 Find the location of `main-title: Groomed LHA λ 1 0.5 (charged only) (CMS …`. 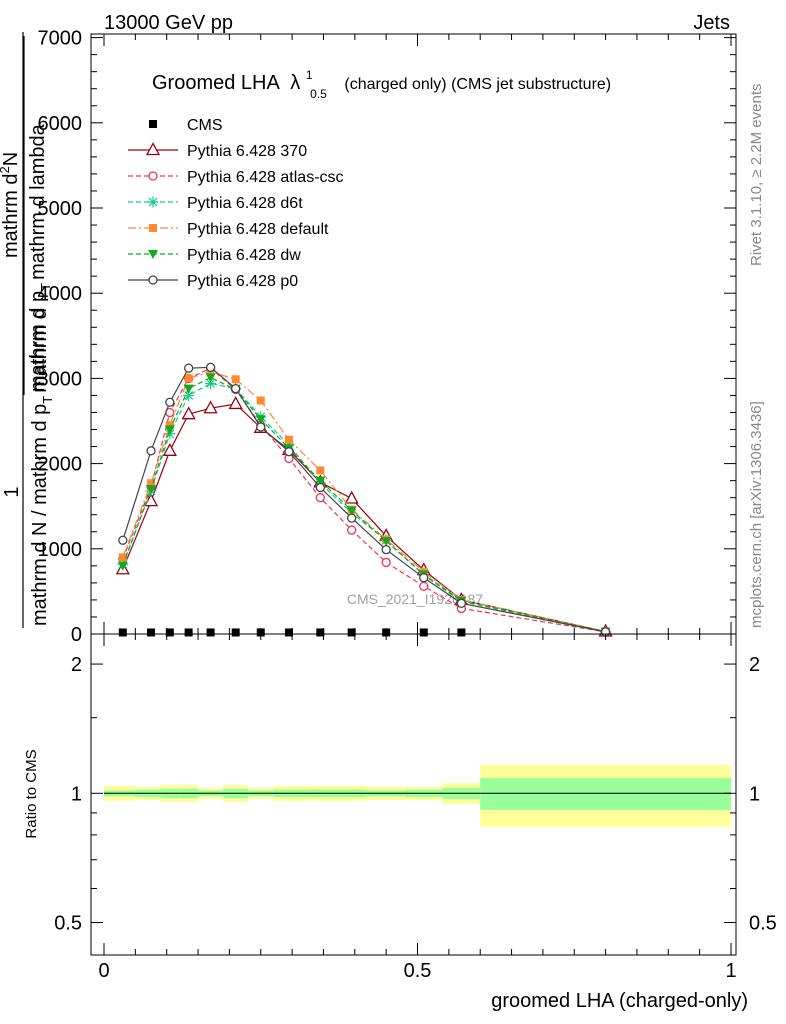

main-title: Groomed LHA λ 1 0.5 (charged only) (CMS … is located at coordinates (381, 82).